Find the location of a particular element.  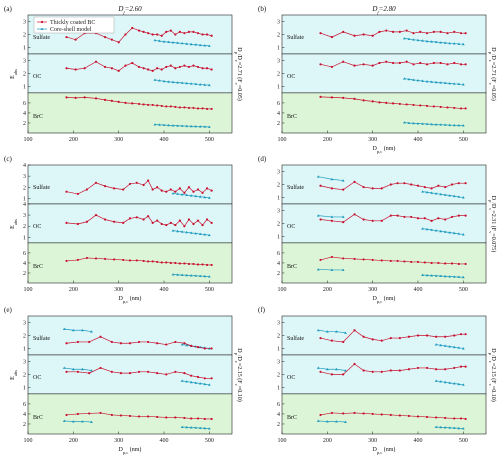

core-series-line is located at coordinates (78, 421).